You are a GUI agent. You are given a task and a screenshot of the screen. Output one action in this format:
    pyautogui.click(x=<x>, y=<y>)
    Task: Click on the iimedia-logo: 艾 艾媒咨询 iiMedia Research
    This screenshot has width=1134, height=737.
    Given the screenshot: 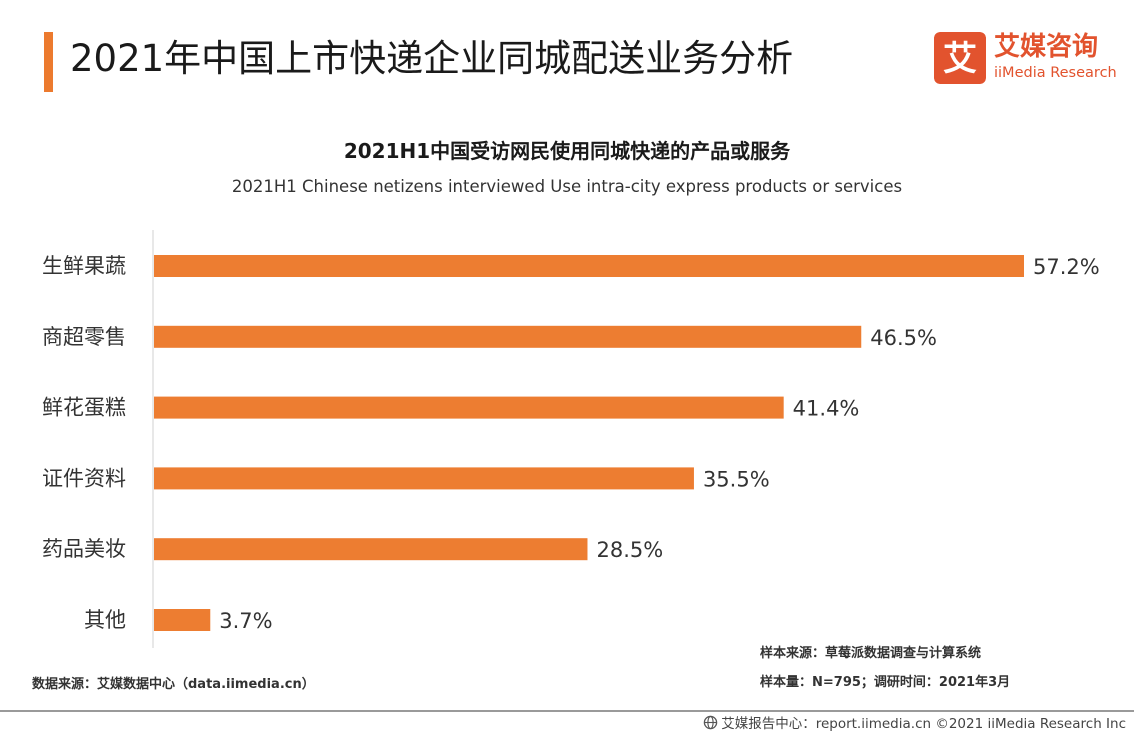 What is the action you would take?
    pyautogui.click(x=1025, y=59)
    